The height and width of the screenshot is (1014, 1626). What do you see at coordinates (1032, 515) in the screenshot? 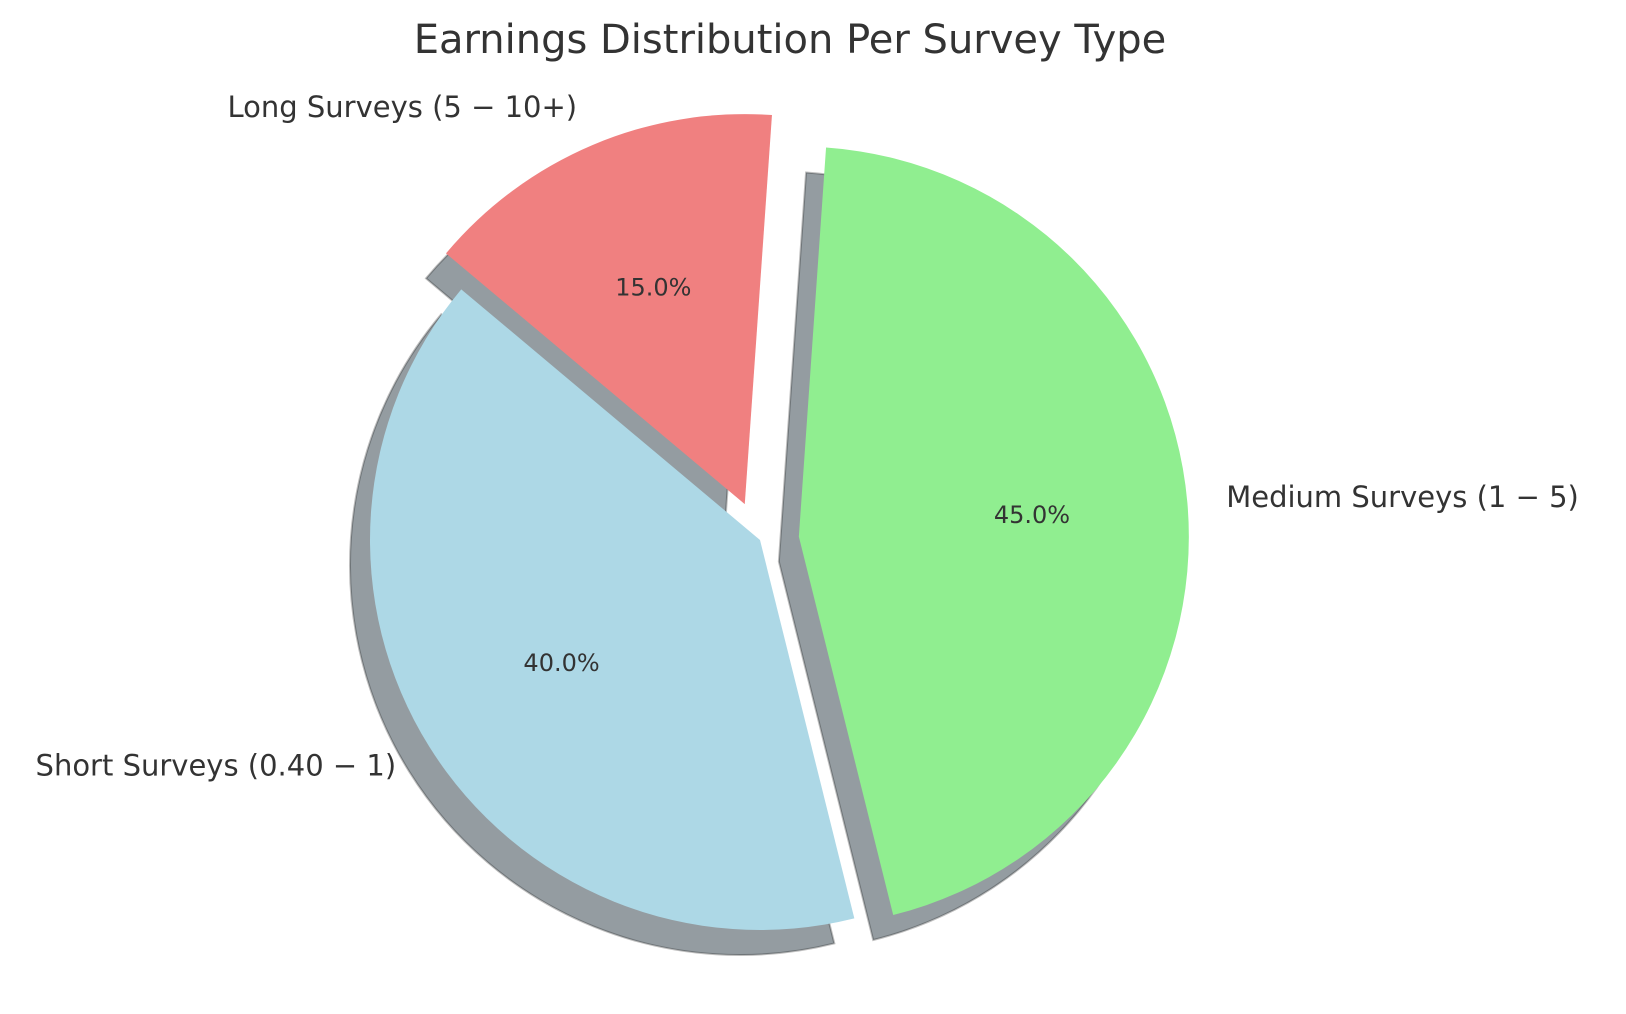
I see `percent-label-medium-surveys-1-5: 45.0%` at bounding box center [1032, 515].